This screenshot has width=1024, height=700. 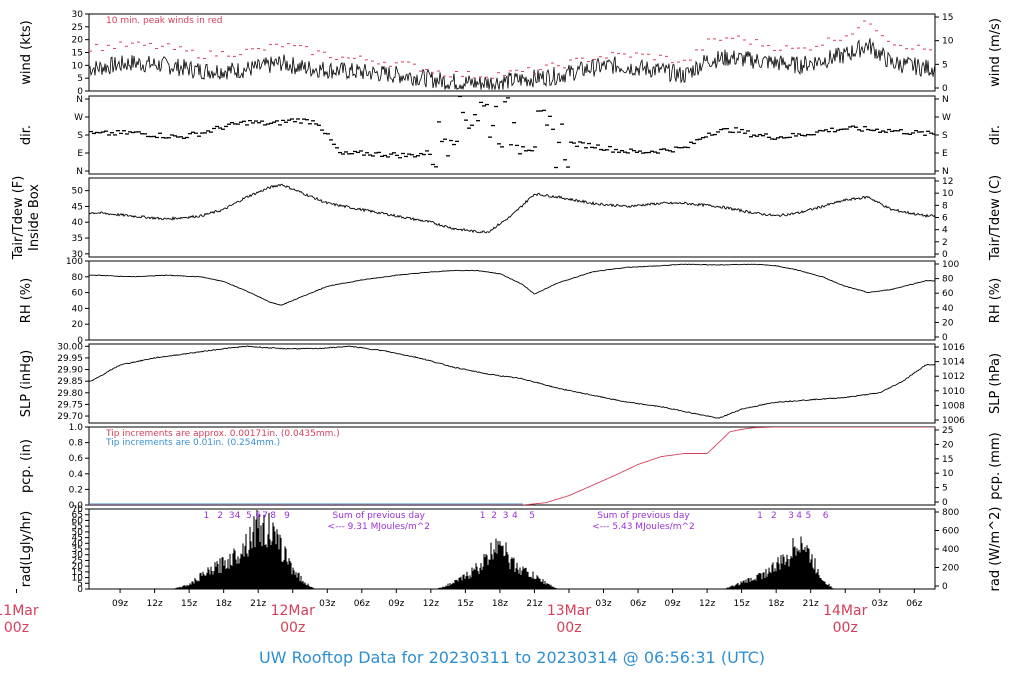 What do you see at coordinates (603, 604) in the screenshot?
I see `x-tick-label: 03z` at bounding box center [603, 604].